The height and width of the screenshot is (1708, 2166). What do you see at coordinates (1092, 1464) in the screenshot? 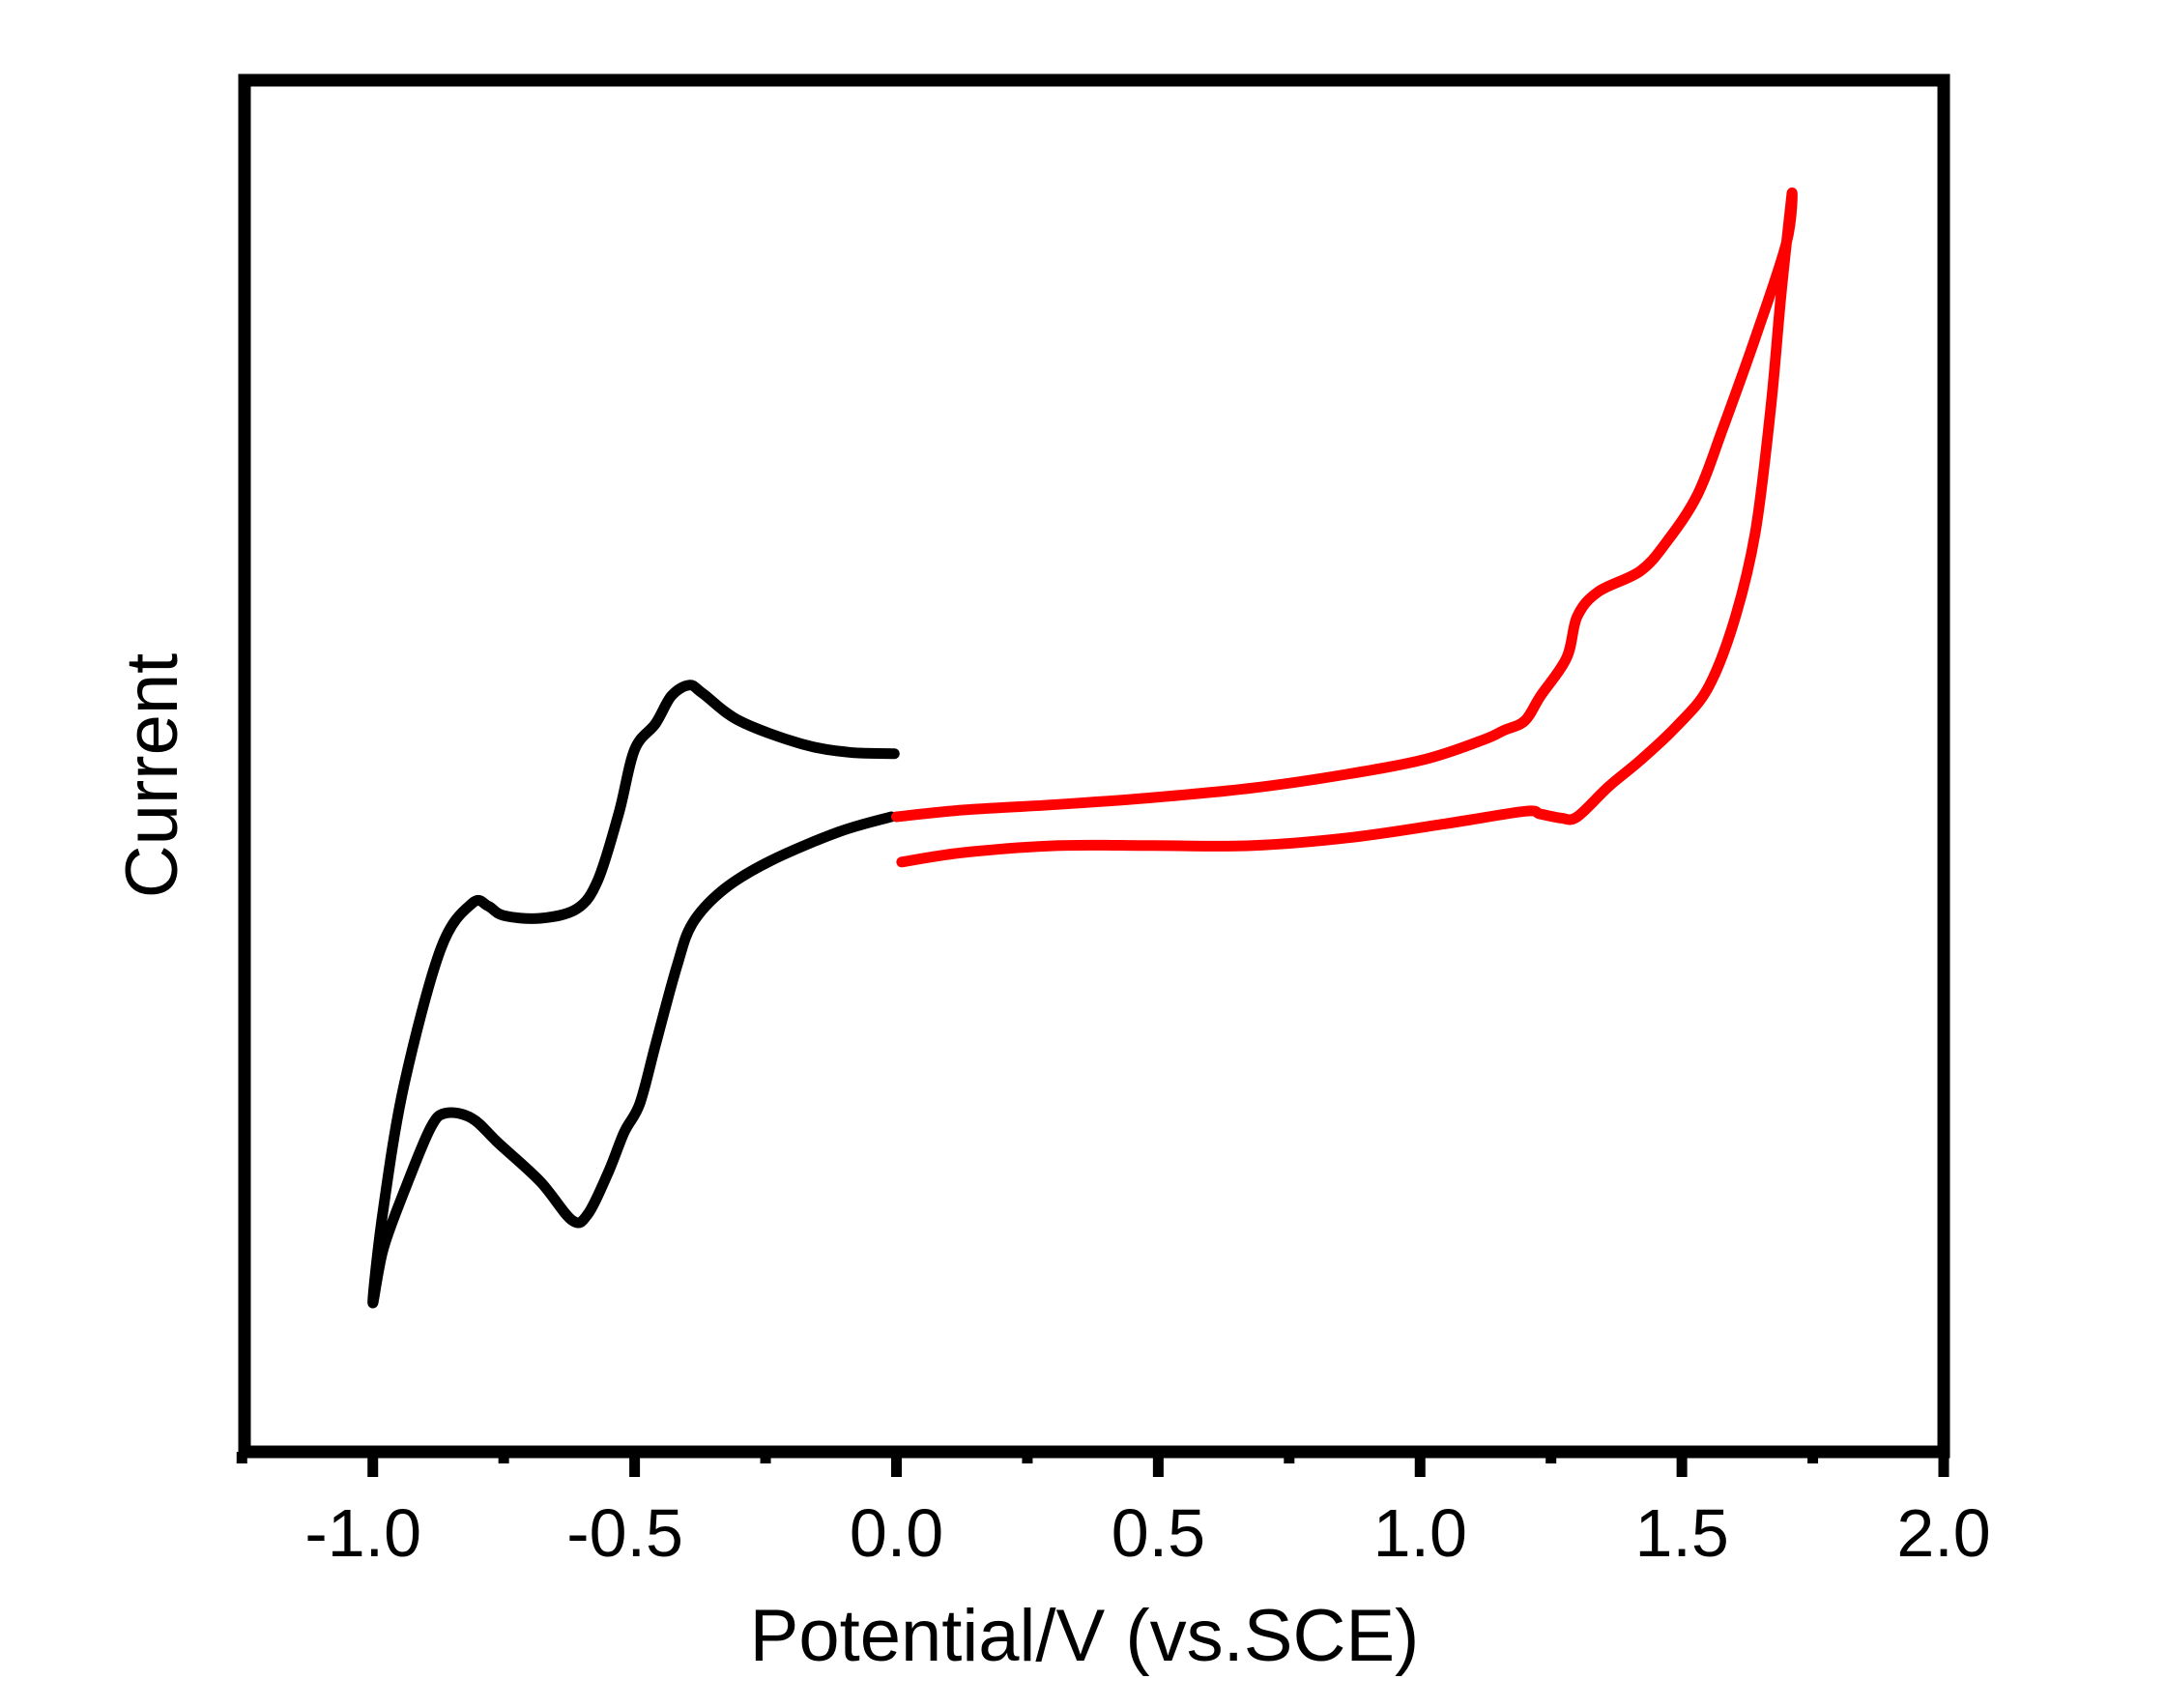
I see `x-axis-ticks` at bounding box center [1092, 1464].